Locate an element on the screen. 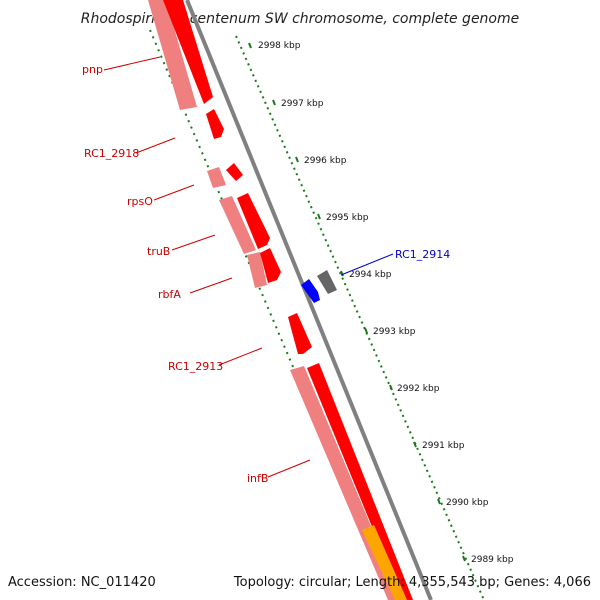 This screenshot has width=600, height=600. scale-label: 2994 kbp is located at coordinates (370, 275).